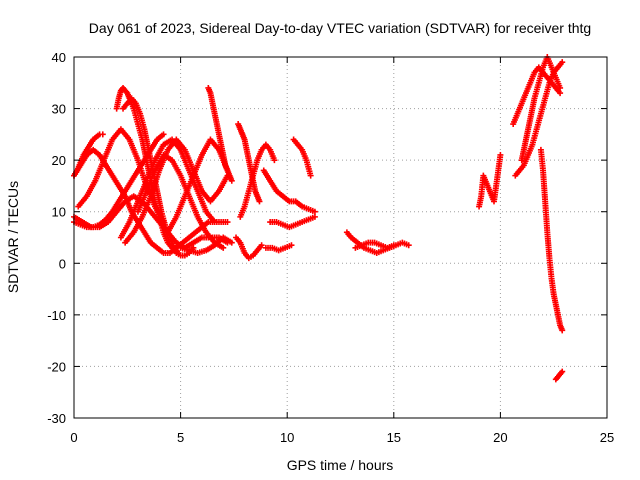  What do you see at coordinates (394, 437) in the screenshot?
I see `x-tick-label: 15` at bounding box center [394, 437].